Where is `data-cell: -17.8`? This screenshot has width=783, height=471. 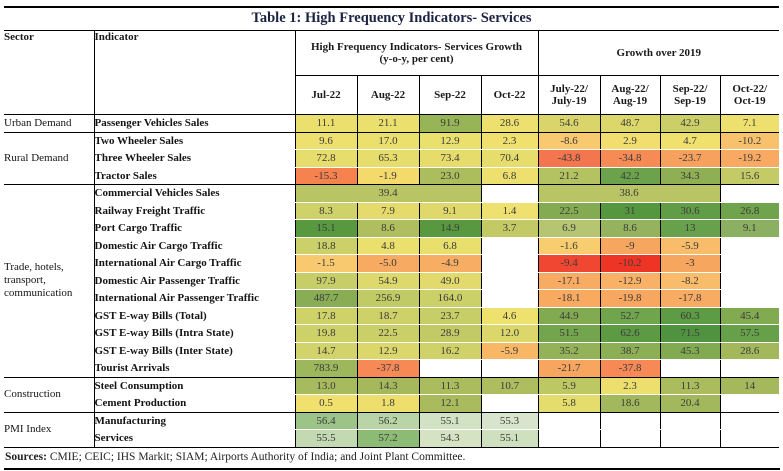 data-cell: -17.8 is located at coordinates (690, 298).